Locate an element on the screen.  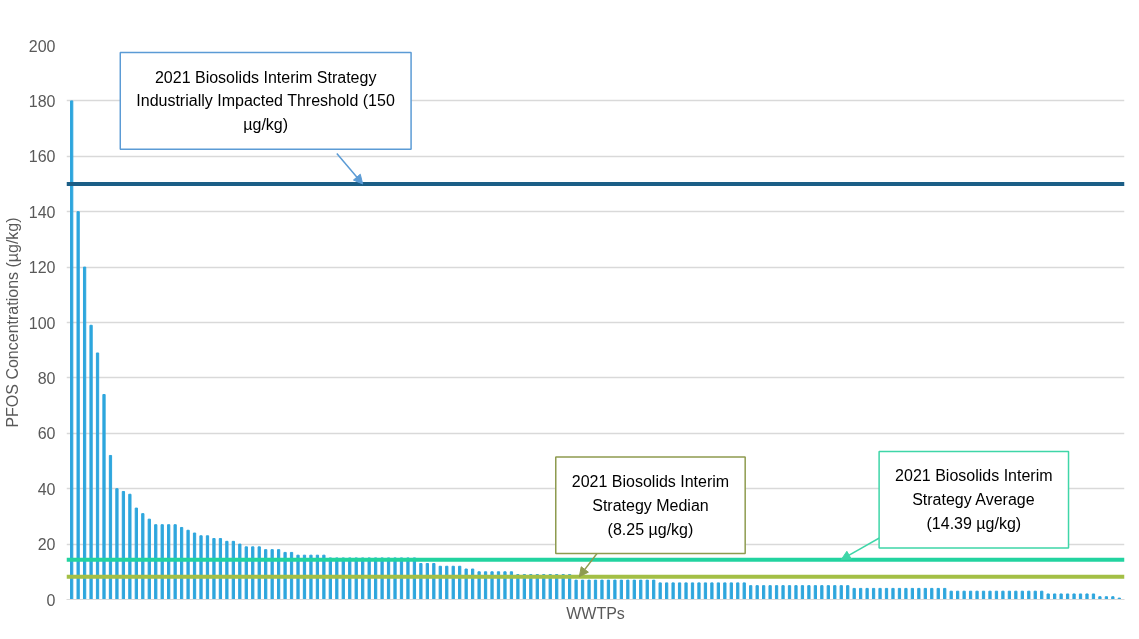
y-tick-label: 0 is located at coordinates (51, 600).